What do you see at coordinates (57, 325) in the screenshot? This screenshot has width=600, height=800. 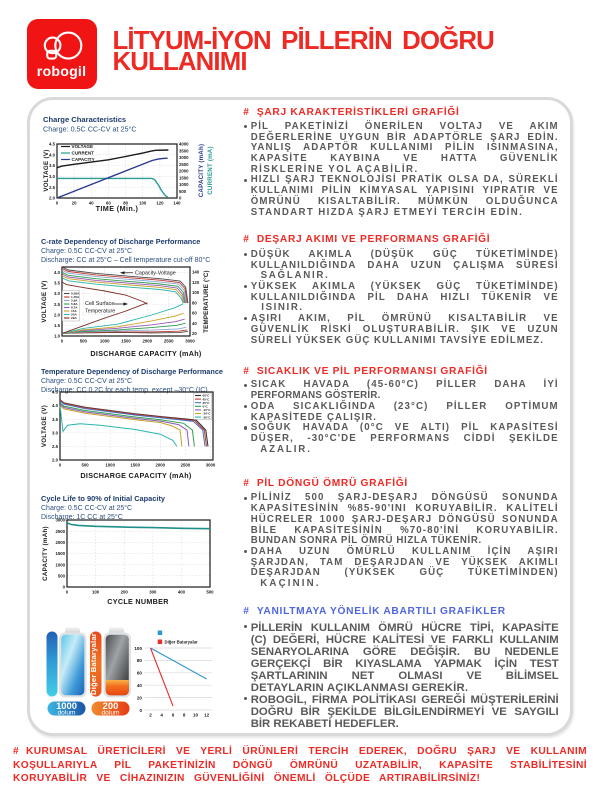 I see `svg-text: 1.5` at bounding box center [57, 325].